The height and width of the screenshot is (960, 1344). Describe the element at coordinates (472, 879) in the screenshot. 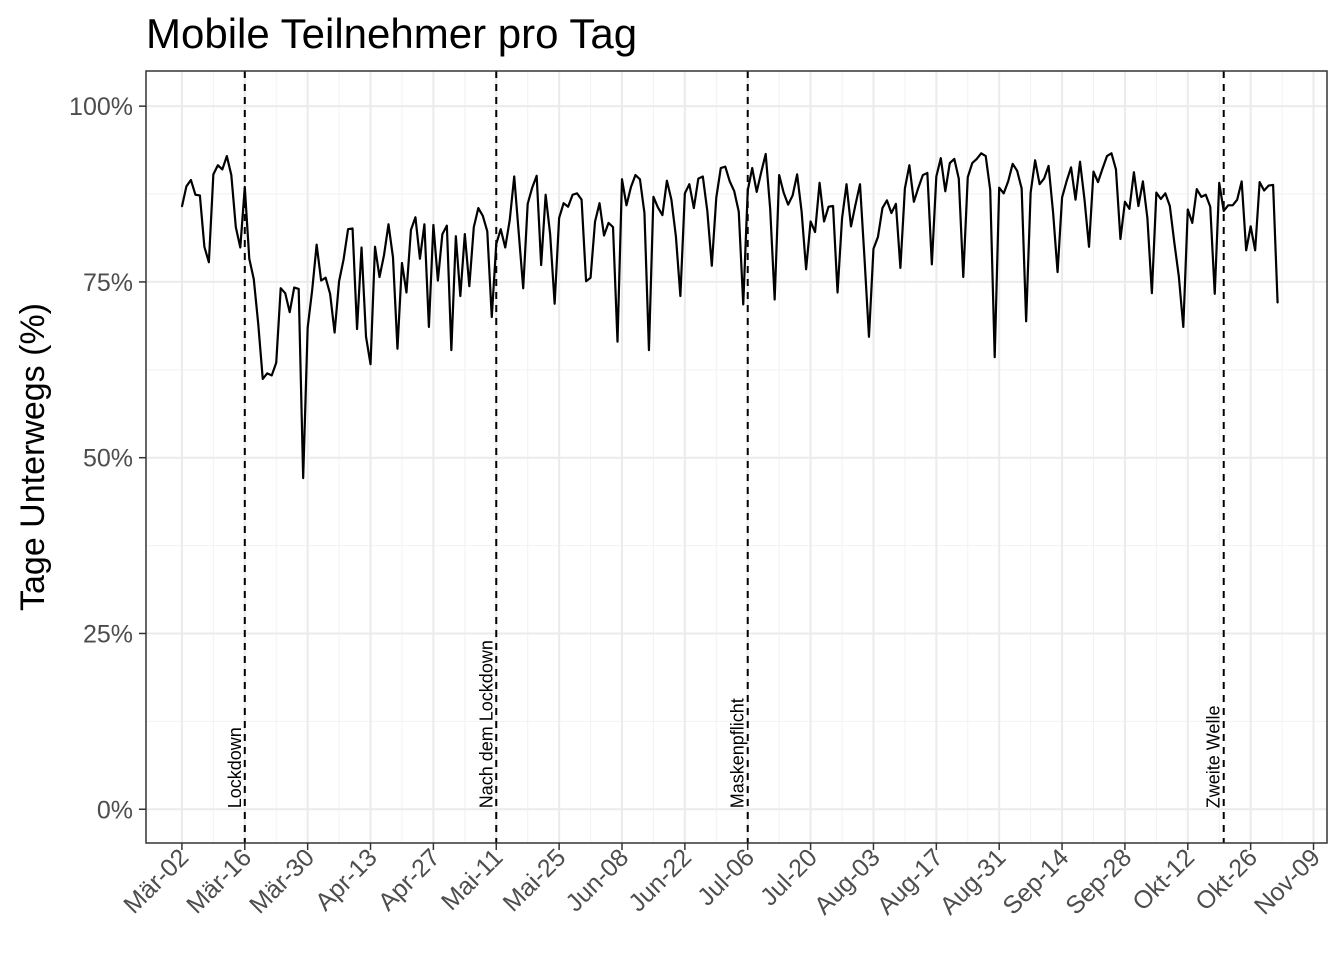

I see `x-tick-label: Mai-11` at that location.